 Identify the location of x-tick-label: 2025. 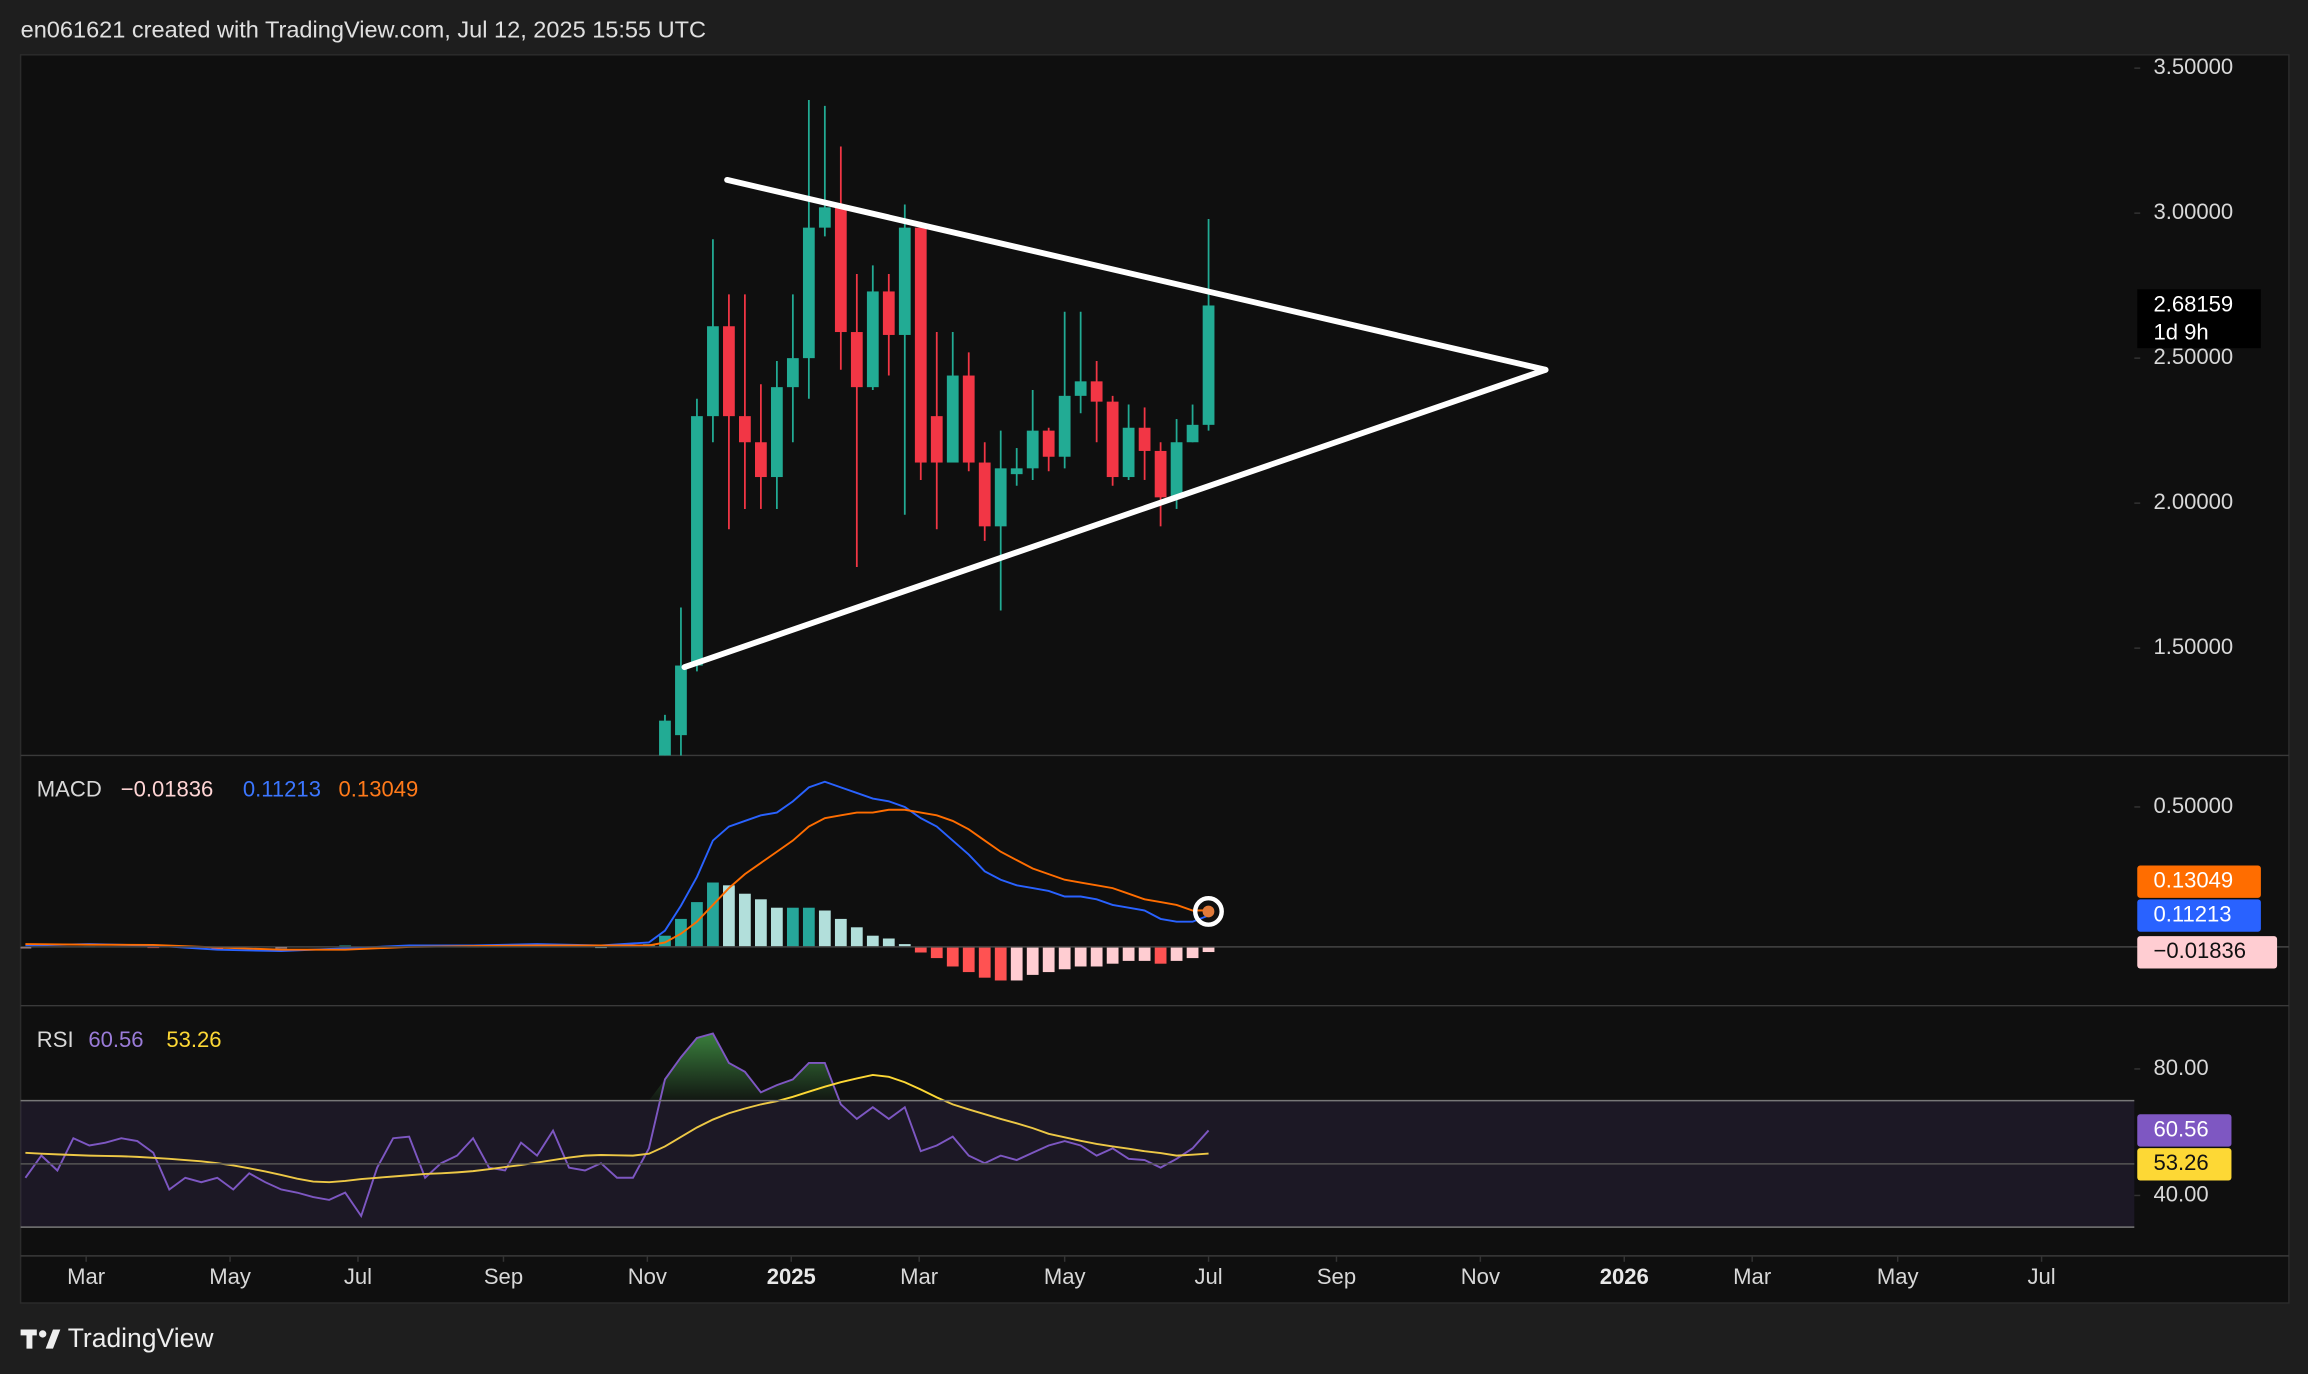
(791, 1276).